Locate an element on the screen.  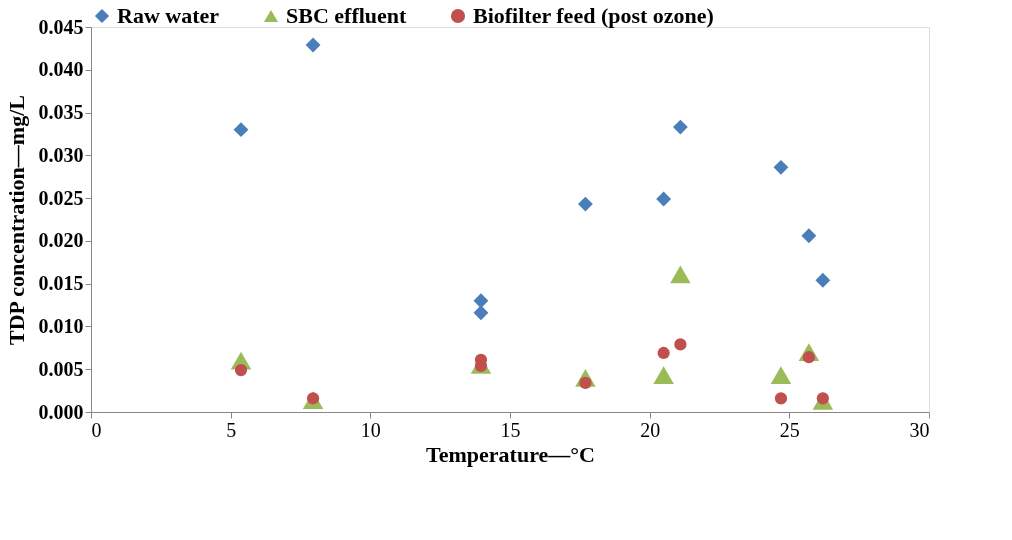
x-tick-label: 20 is located at coordinates (650, 429).